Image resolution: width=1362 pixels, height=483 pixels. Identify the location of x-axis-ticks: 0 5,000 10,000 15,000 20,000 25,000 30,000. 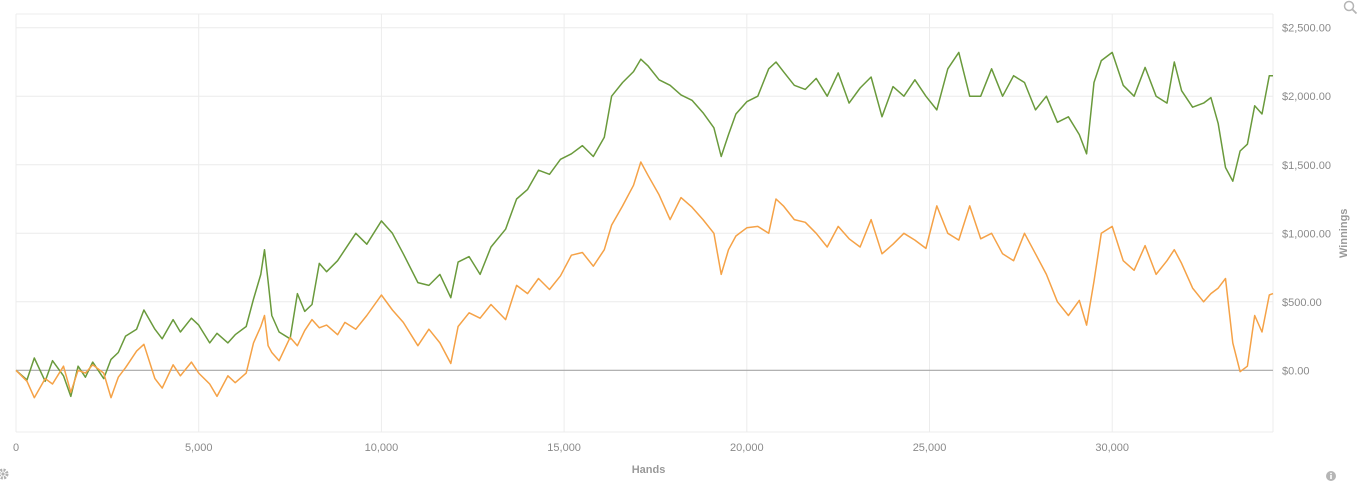
(571, 448).